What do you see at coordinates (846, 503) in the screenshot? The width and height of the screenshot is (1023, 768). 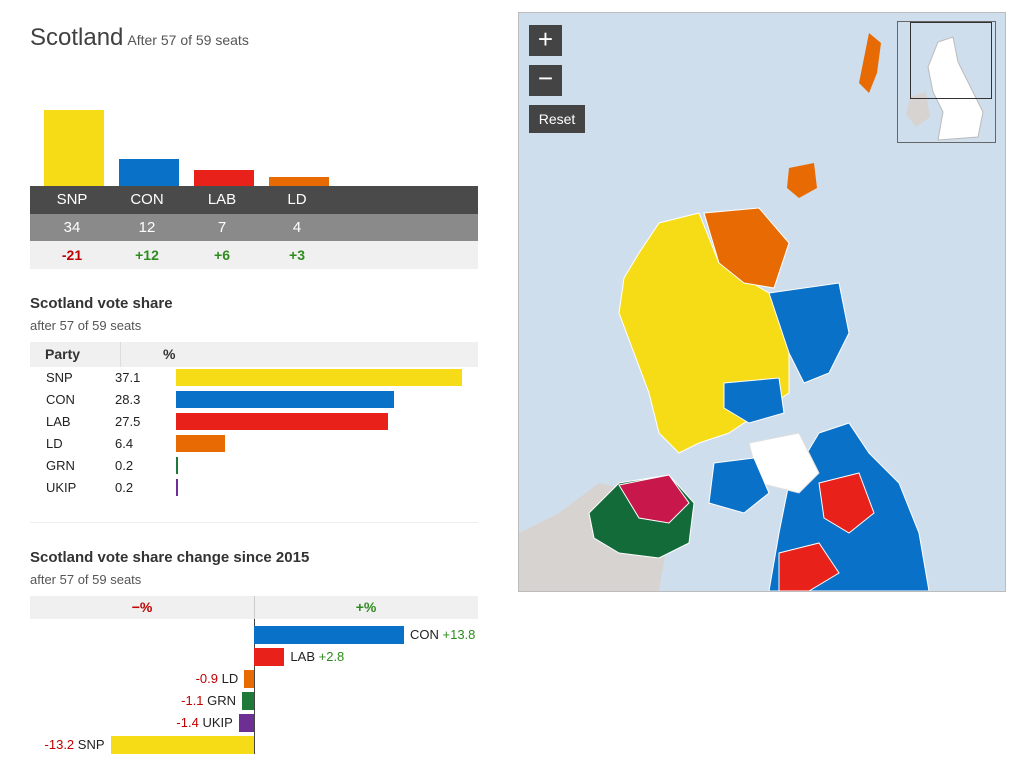 I see `lab-northeast-england` at bounding box center [846, 503].